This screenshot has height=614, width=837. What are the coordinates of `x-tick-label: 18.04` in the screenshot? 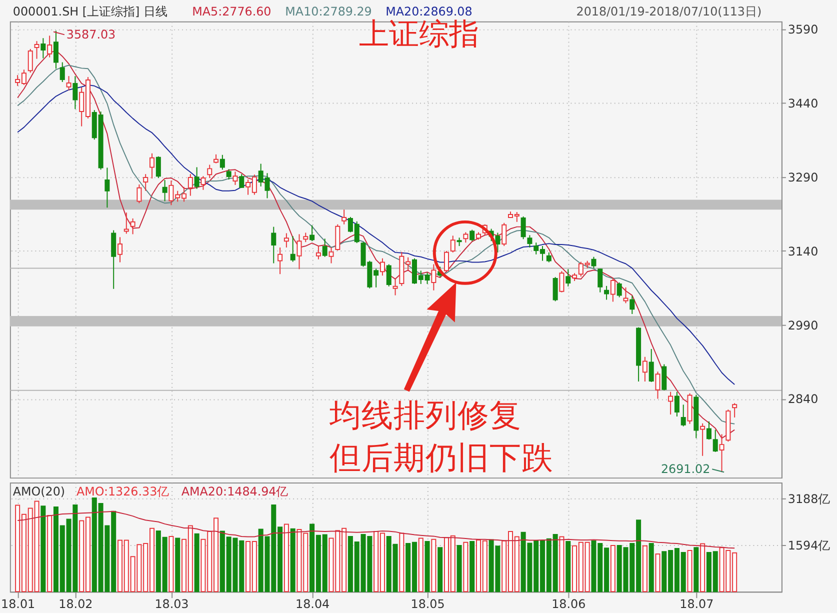 It's located at (313, 603).